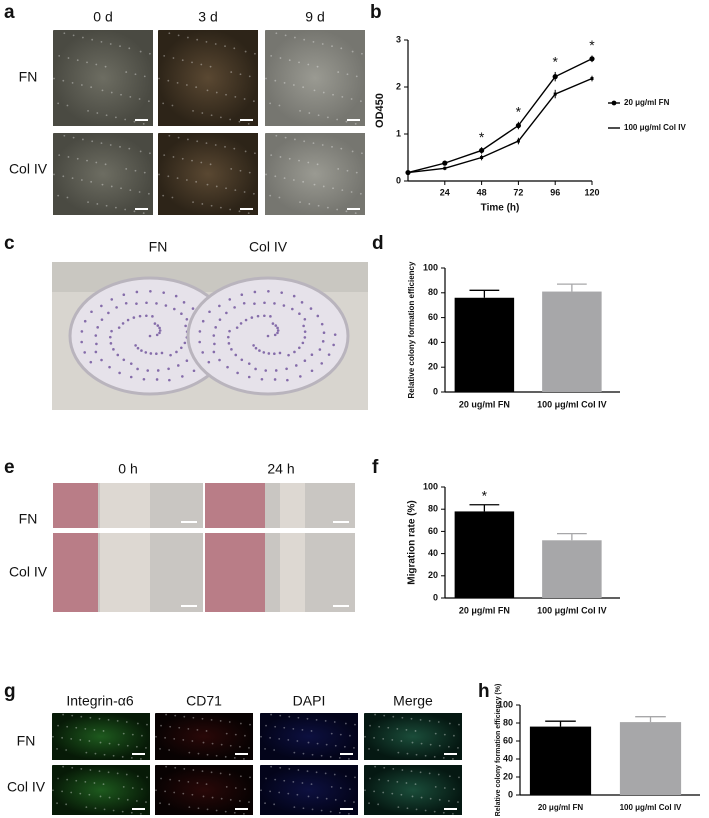 The width and height of the screenshot is (709, 818). I want to click on stain, so click(235, 505).